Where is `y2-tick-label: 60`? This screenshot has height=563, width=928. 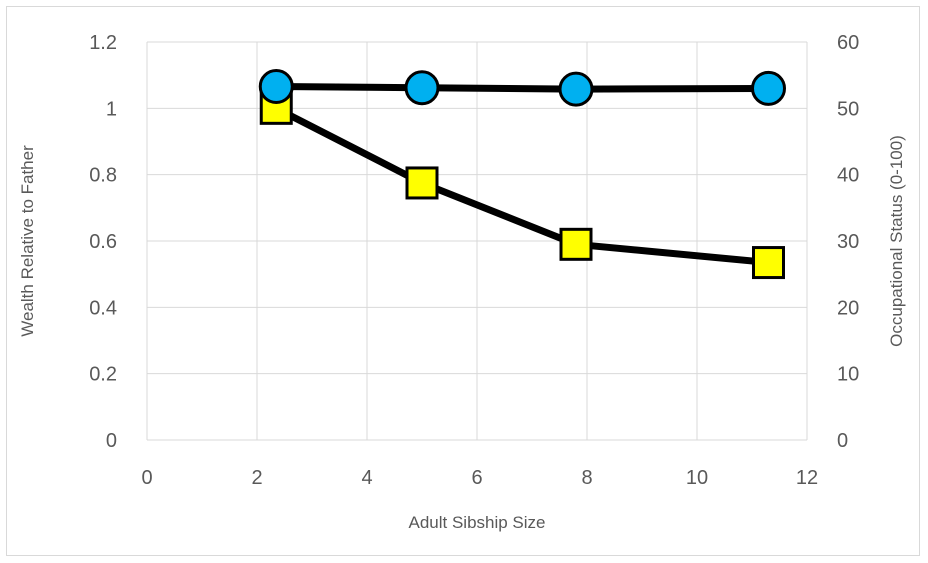 y2-tick-label: 60 is located at coordinates (848, 43).